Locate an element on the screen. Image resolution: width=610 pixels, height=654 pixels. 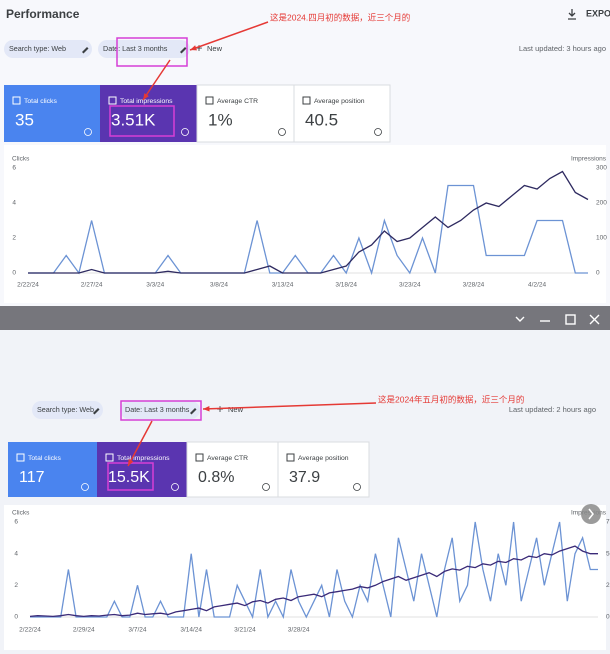
metric-value: 3.51K is located at coordinates (133, 119).